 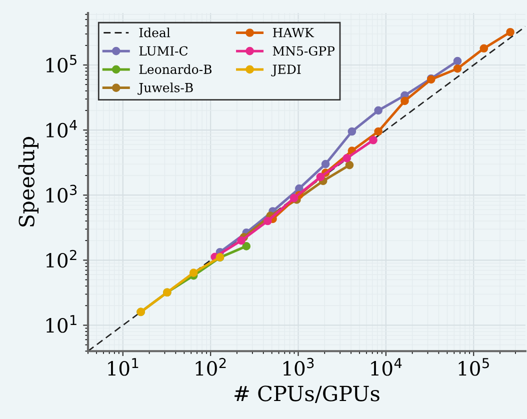 What do you see at coordinates (61, 324) in the screenshot?
I see `y-tick-label: 10$^{1}$` at bounding box center [61, 324].